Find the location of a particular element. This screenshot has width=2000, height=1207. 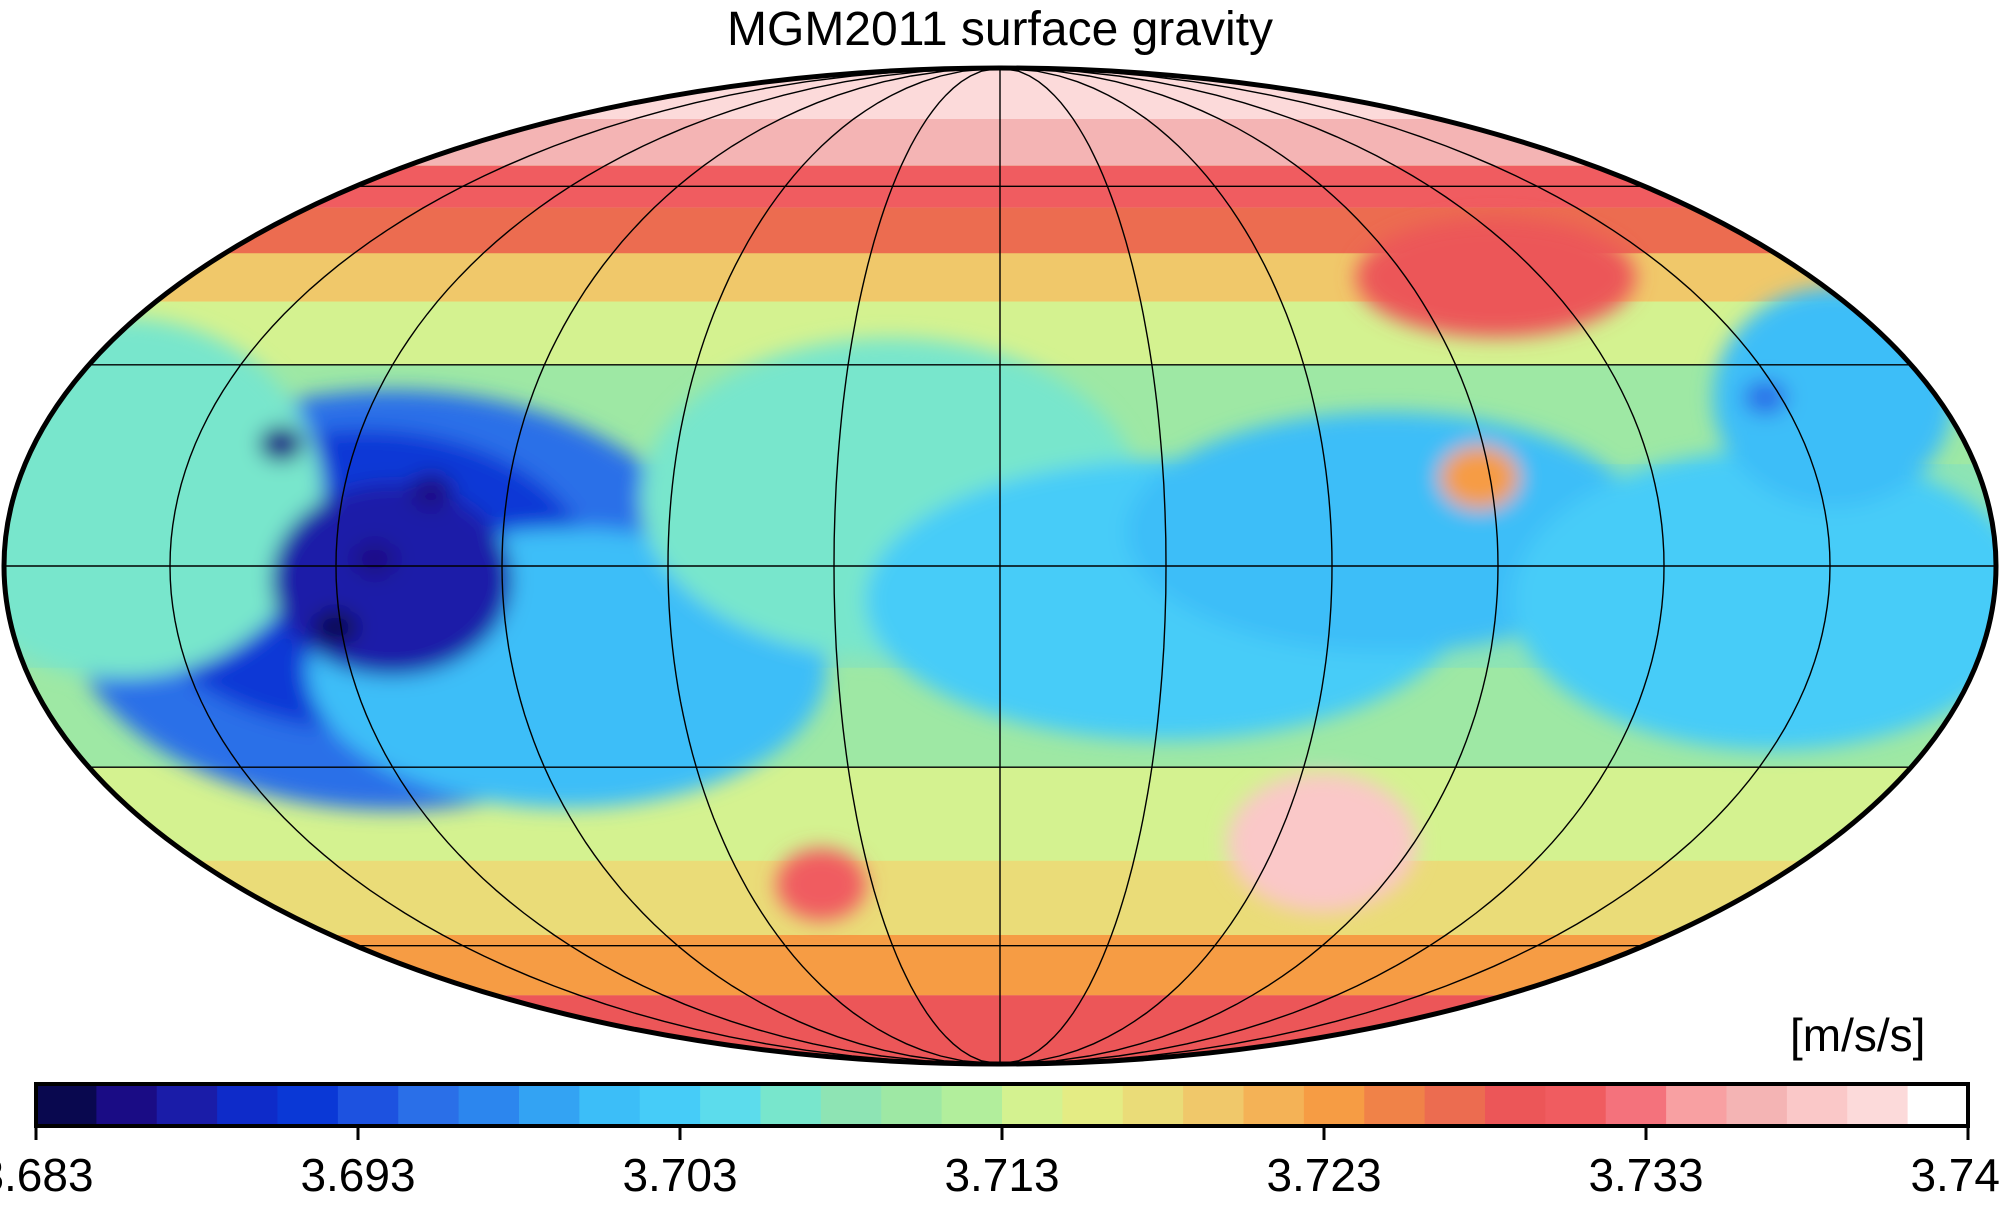

feature-tharsis-rise is located at coordinates (391, 579).